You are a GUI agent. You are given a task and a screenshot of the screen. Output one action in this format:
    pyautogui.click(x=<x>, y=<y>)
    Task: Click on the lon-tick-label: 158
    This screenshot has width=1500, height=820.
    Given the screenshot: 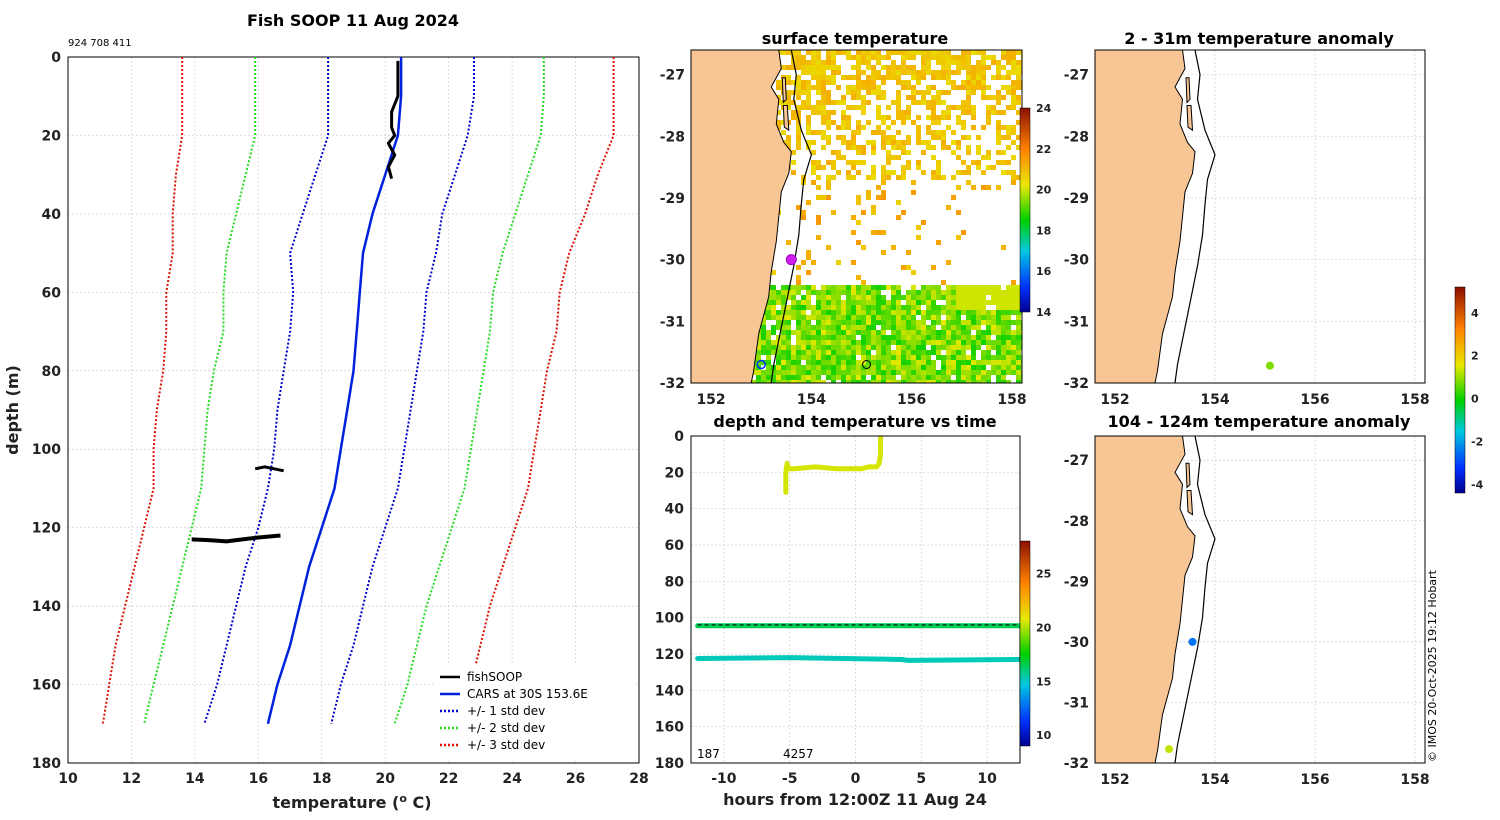 What is the action you would take?
    pyautogui.click(x=1414, y=780)
    